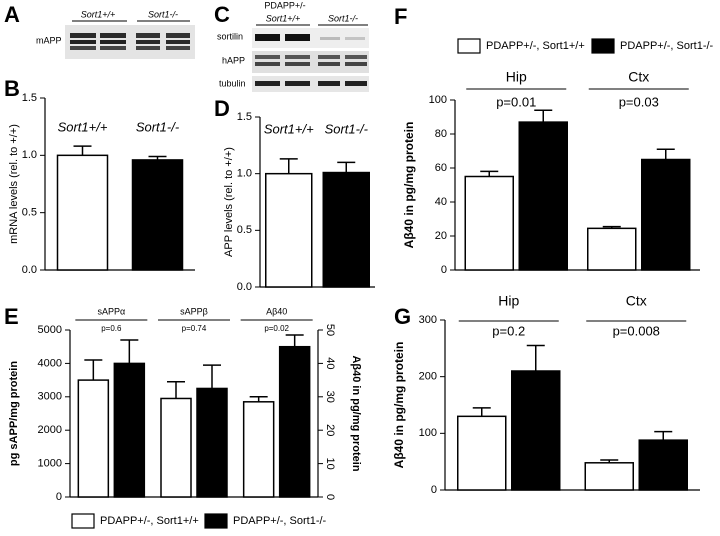 Image resolution: width=720 pixels, height=536 pixels. I want to click on y-axis-label: mRNA levels (rel. to +/+), so click(14, 184).